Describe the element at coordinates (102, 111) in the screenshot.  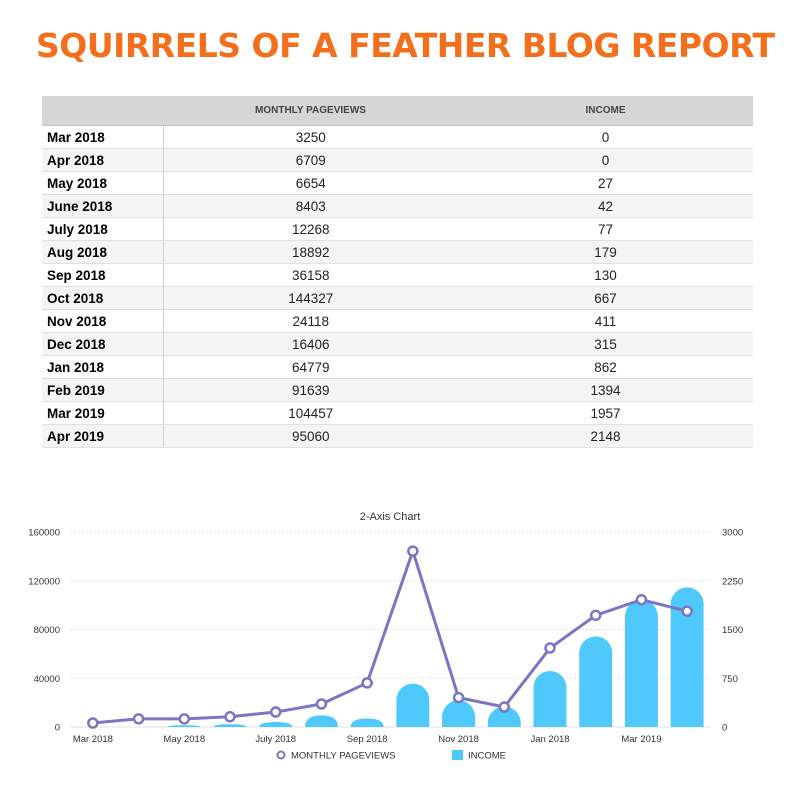
I see `header-month` at that location.